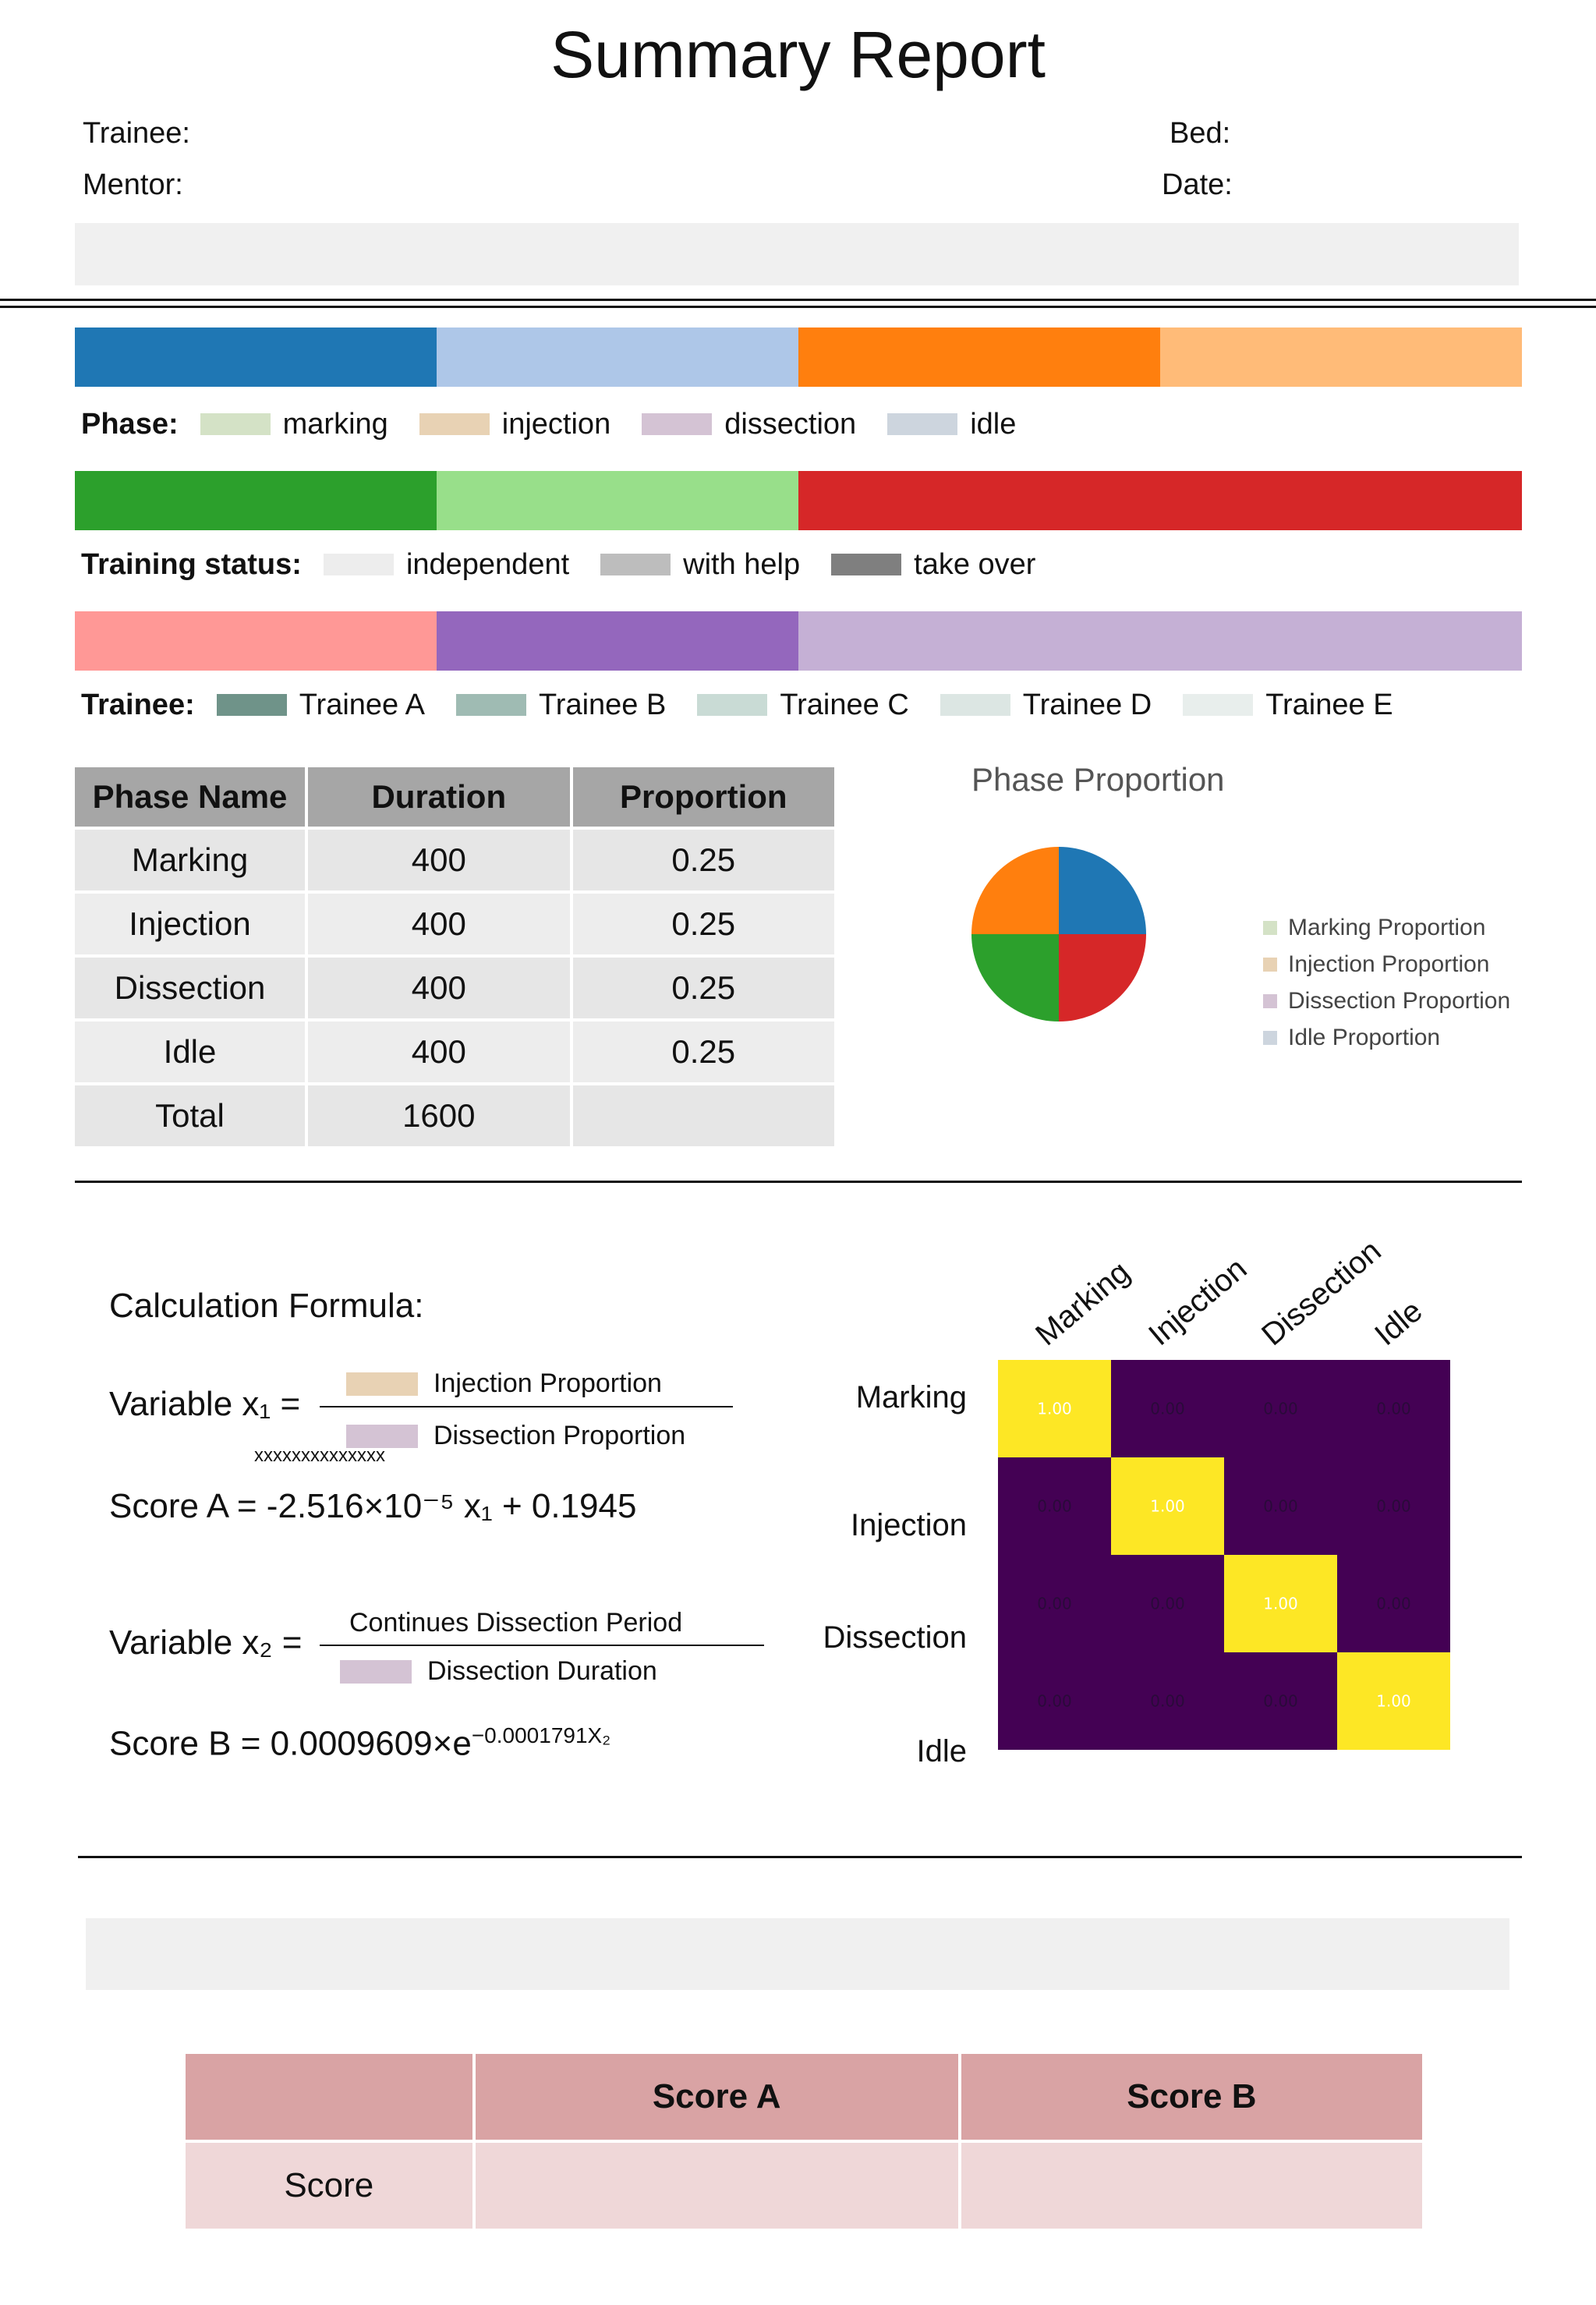 The width and height of the screenshot is (1596, 2305). Describe the element at coordinates (1386, 1037) in the screenshot. I see `pie-legend-item: Idle Proportion` at that location.